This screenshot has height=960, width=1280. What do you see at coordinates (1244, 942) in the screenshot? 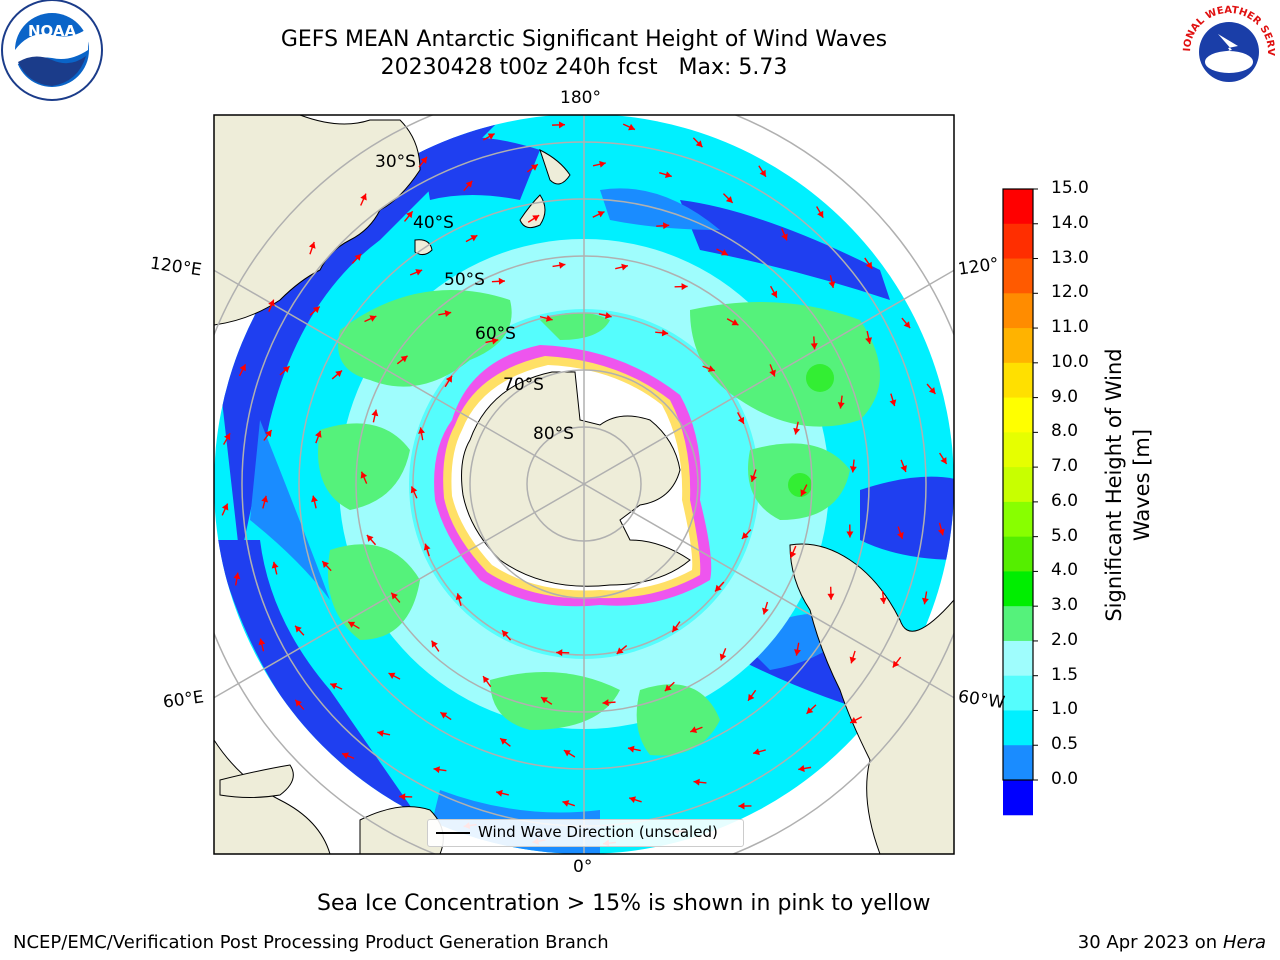
I see `footer-host: Hera` at bounding box center [1244, 942].